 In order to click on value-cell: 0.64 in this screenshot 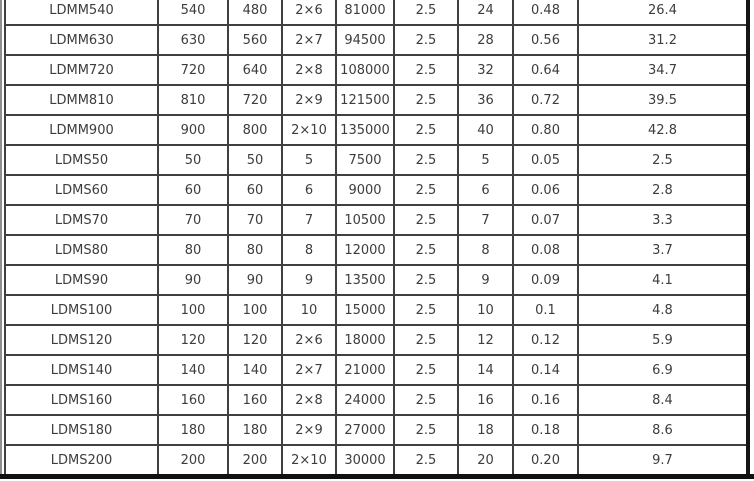, I will do `click(545, 70)`.